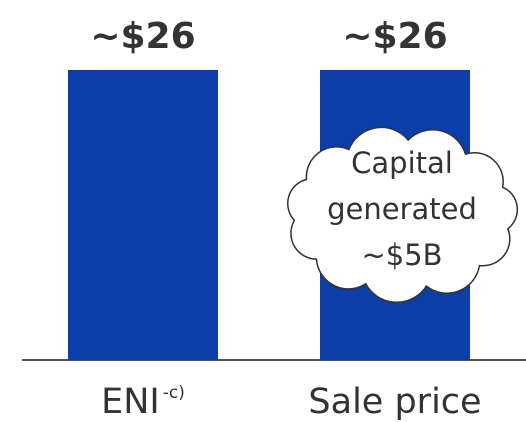  What do you see at coordinates (402, 163) in the screenshot?
I see `annotation-text: Capital` at bounding box center [402, 163].